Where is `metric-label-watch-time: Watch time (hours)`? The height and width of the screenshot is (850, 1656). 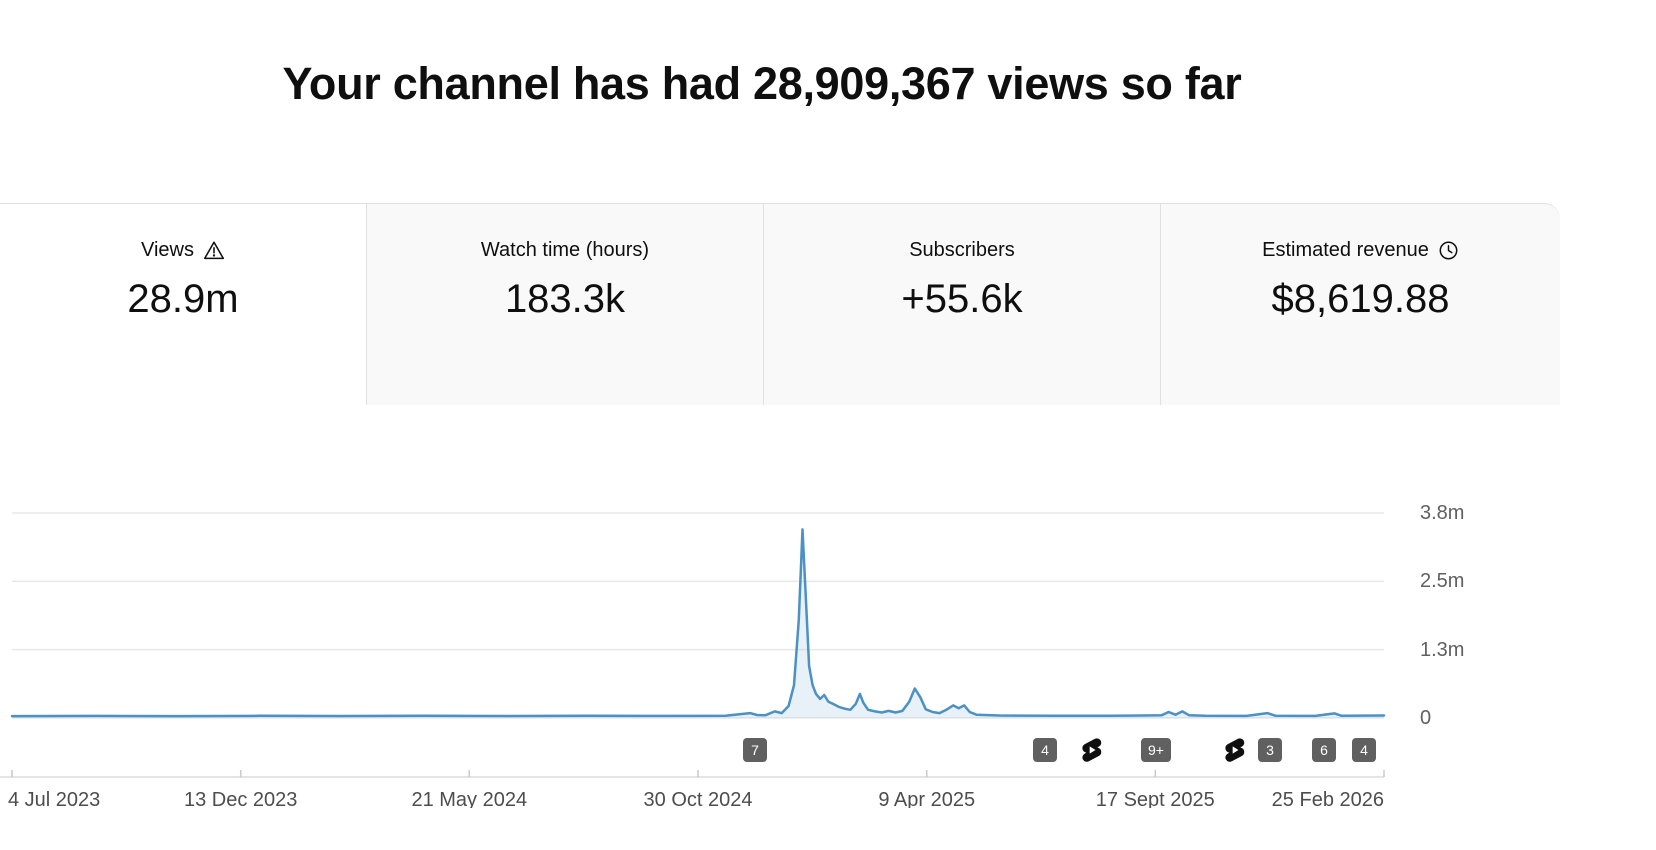
metric-label-watch-time: Watch time (hours) is located at coordinates (565, 250).